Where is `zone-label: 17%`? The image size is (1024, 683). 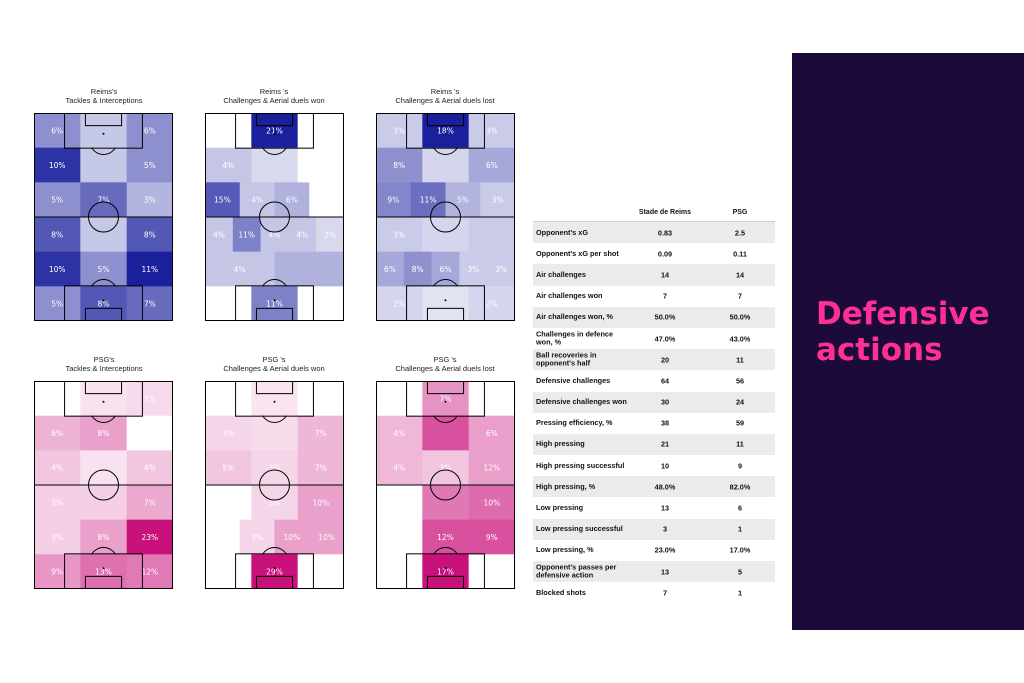 zone-label: 17% is located at coordinates (445, 572).